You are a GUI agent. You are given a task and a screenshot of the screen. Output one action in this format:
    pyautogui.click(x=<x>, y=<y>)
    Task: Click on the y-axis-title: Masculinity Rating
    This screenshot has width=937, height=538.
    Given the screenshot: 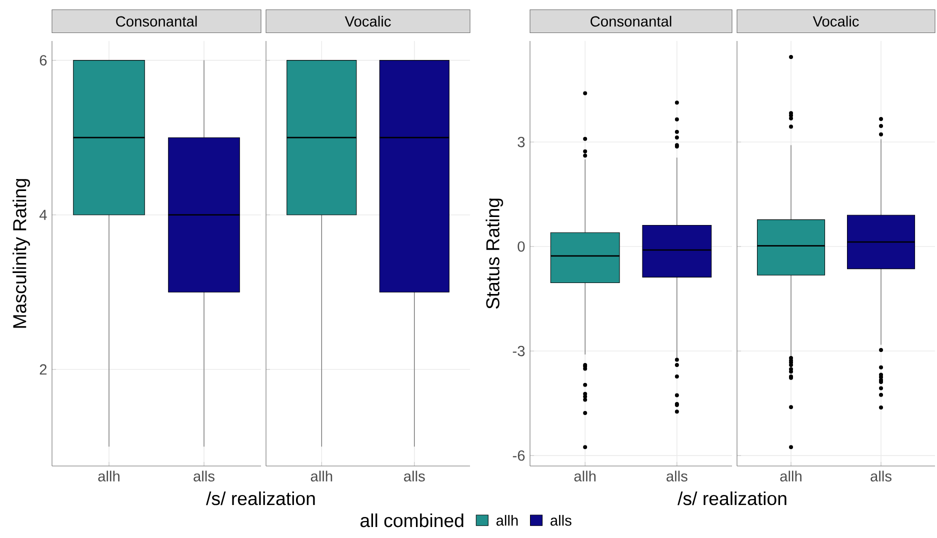 What is the action you would take?
    pyautogui.click(x=21, y=253)
    